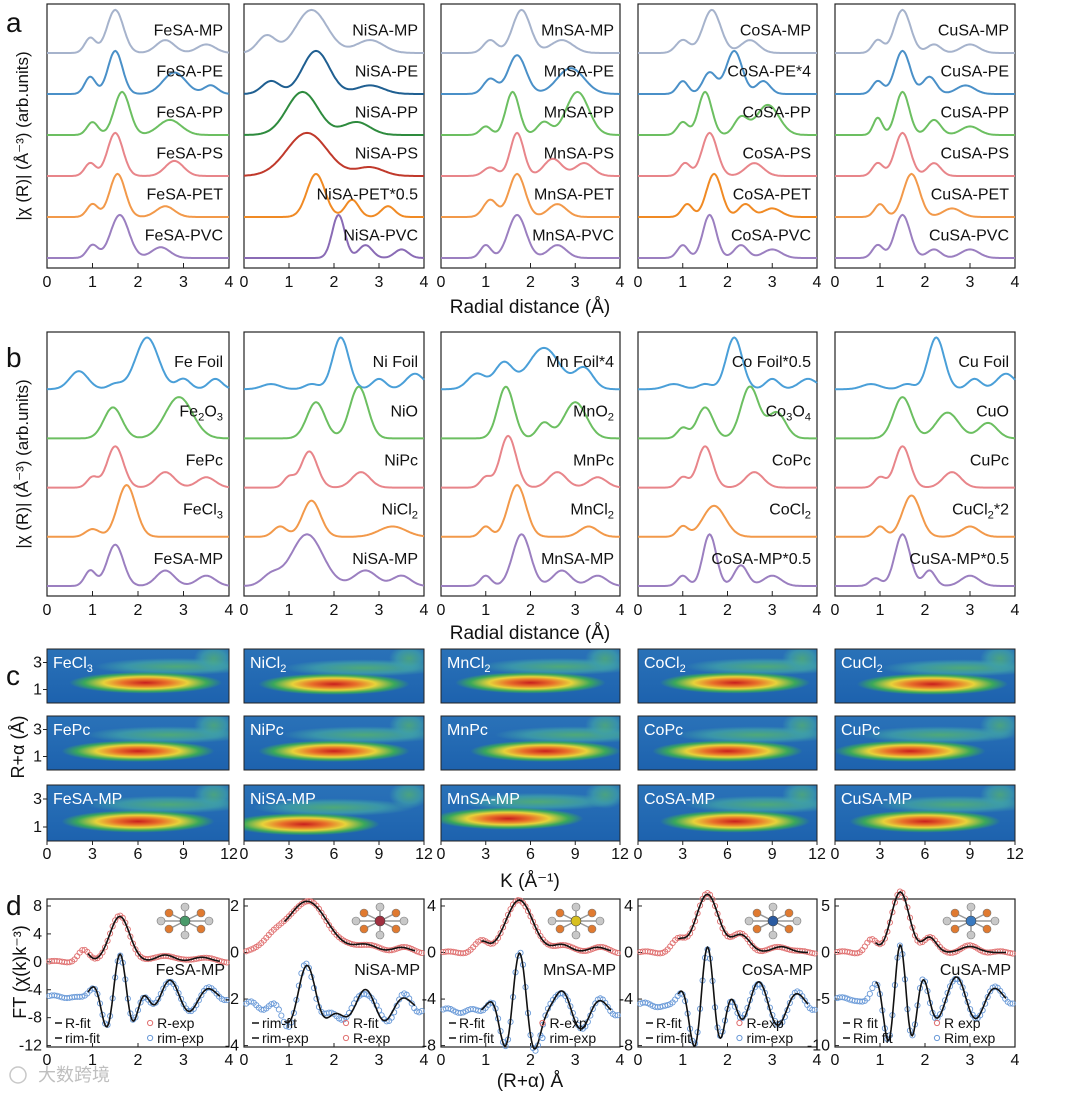  What do you see at coordinates (190, 970) in the screenshot?
I see `fit-panel-title: FeSA-MP` at bounding box center [190, 970].